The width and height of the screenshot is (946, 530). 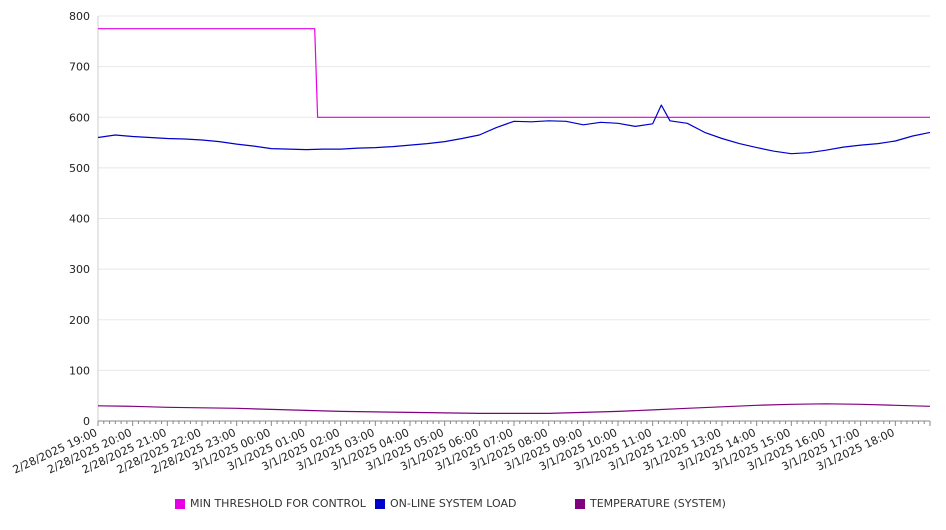 I want to click on y-tick-label: 800, so click(x=79, y=16).